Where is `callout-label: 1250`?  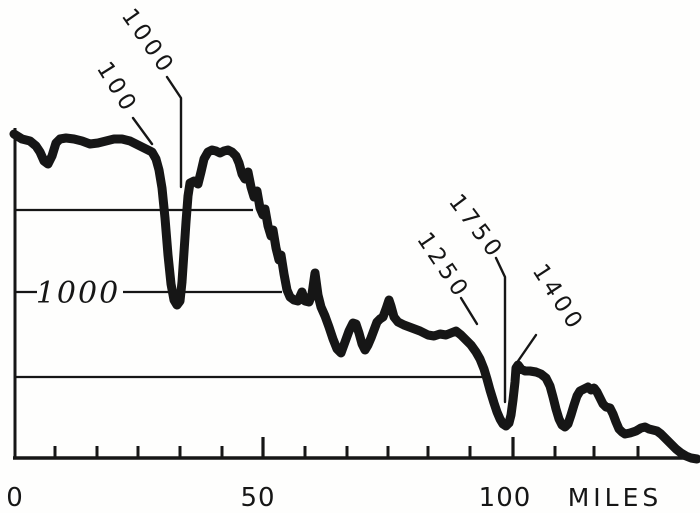
callout-label: 1250 is located at coordinates (442, 266).